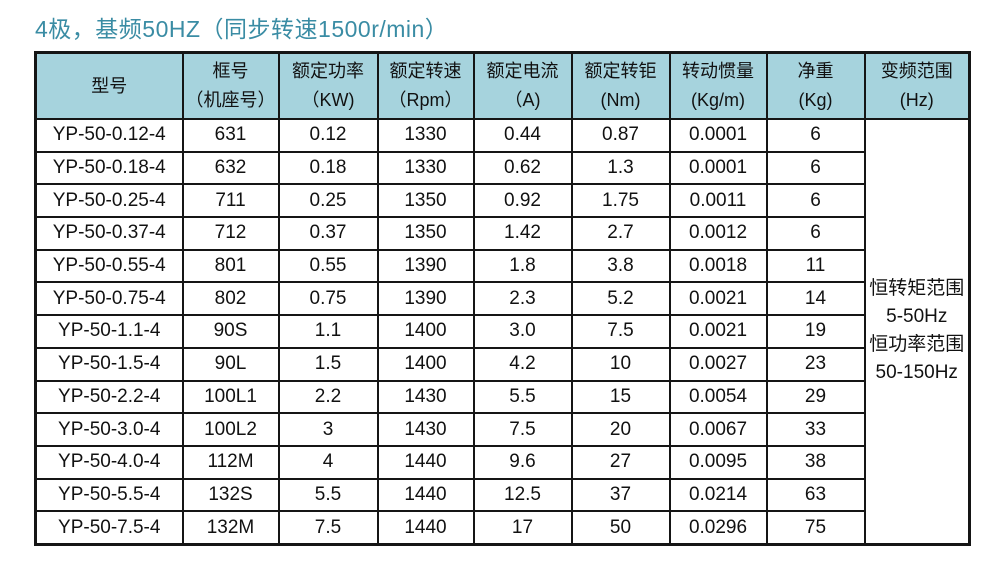 Image resolution: width=993 pixels, height=564 pixels. I want to click on cell-weight: 14, so click(815, 299).